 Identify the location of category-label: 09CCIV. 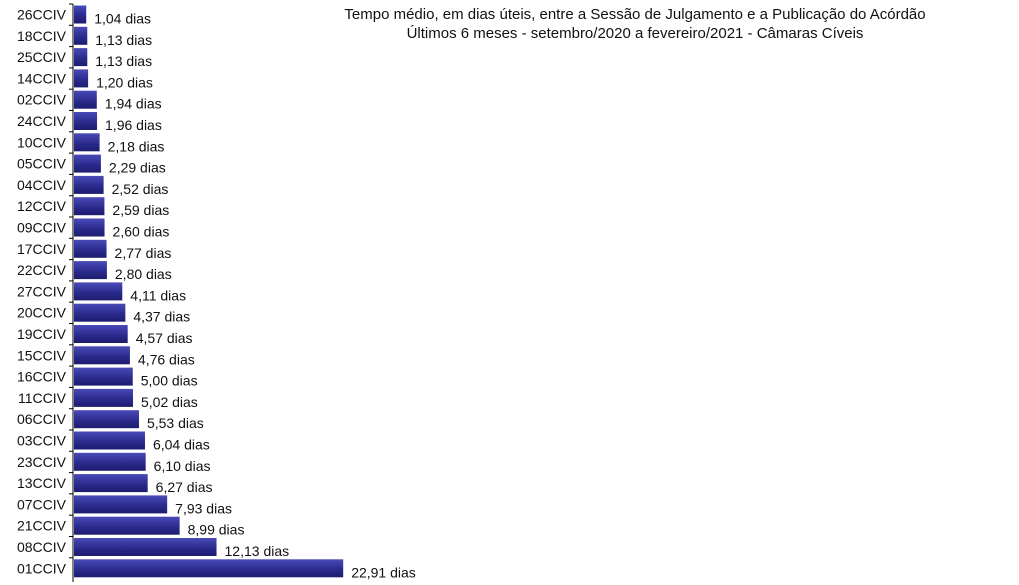
(42, 228).